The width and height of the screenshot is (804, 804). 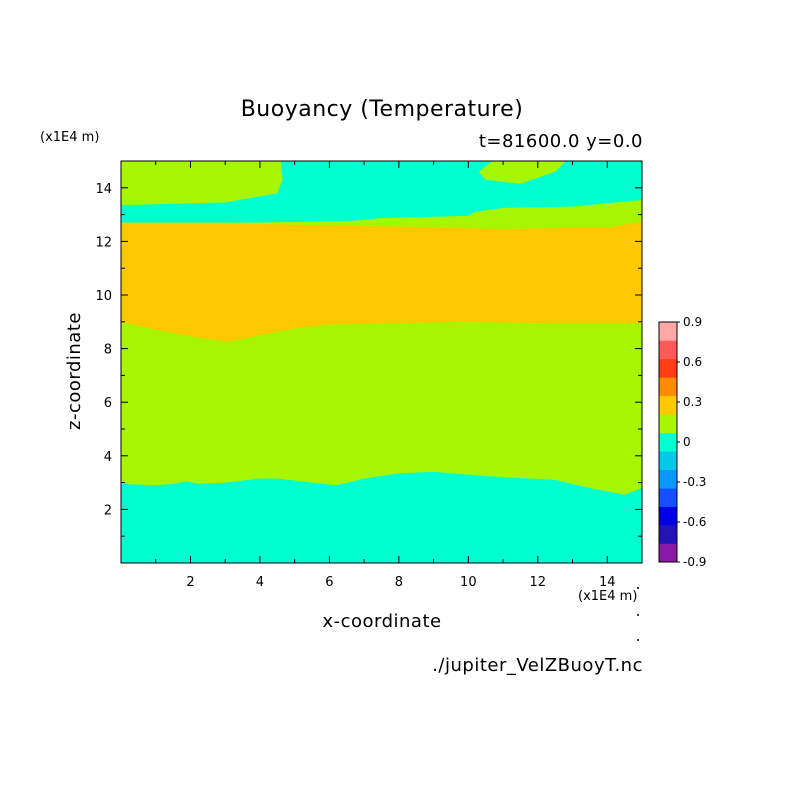 What do you see at coordinates (190, 582) in the screenshot?
I see `x-tick-label: 2` at bounding box center [190, 582].